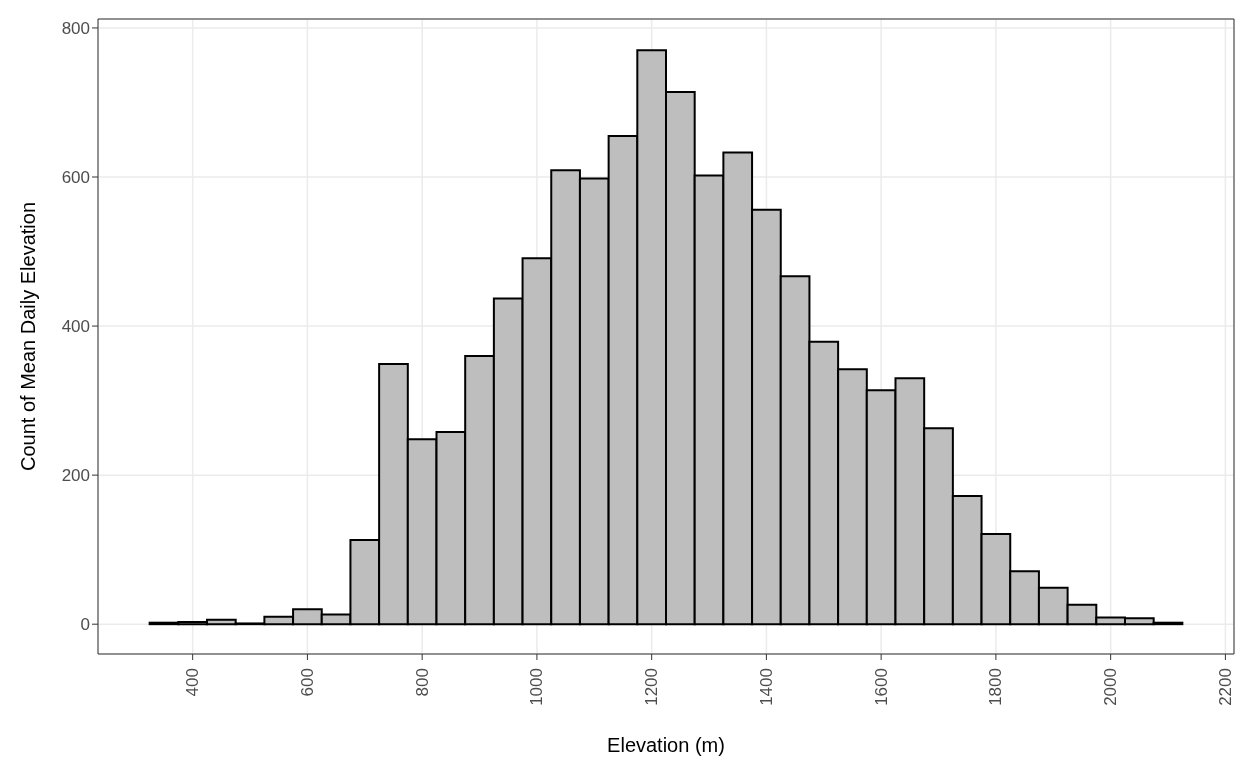  Describe the element at coordinates (85, 625) in the screenshot. I see `y-tick-label: 0` at that location.